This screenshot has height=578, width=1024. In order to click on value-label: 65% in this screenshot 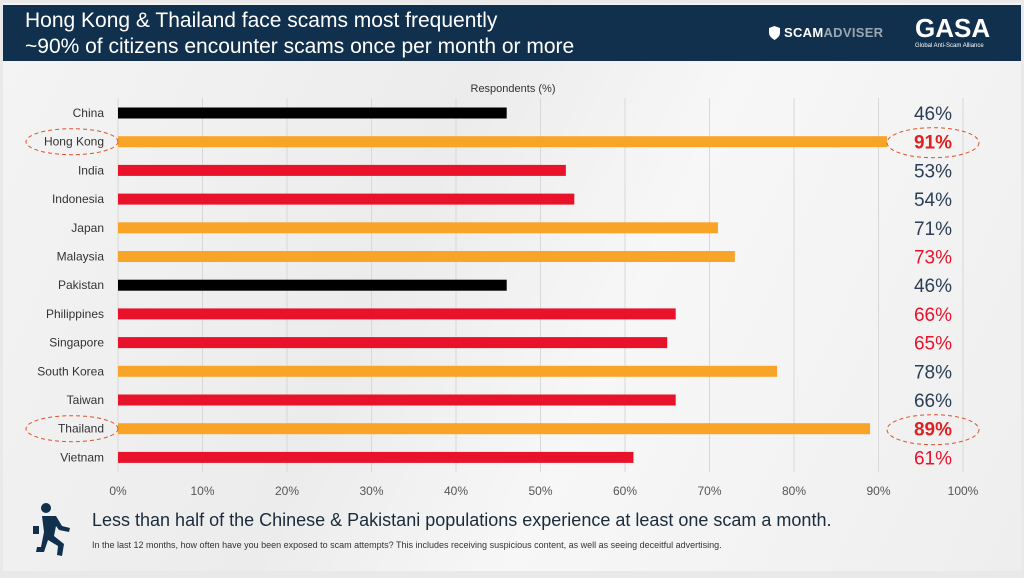, I will do `click(933, 344)`.